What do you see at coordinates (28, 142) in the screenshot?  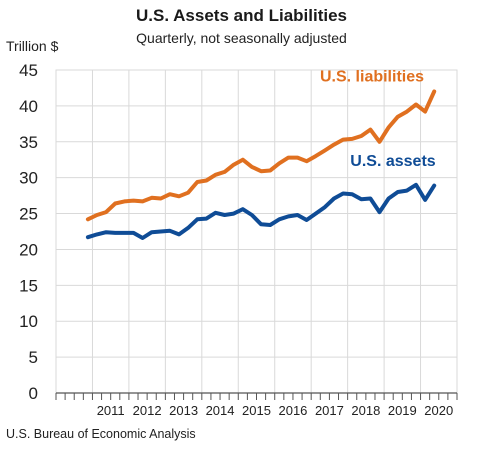 I see `y-tick-label: 35` at bounding box center [28, 142].